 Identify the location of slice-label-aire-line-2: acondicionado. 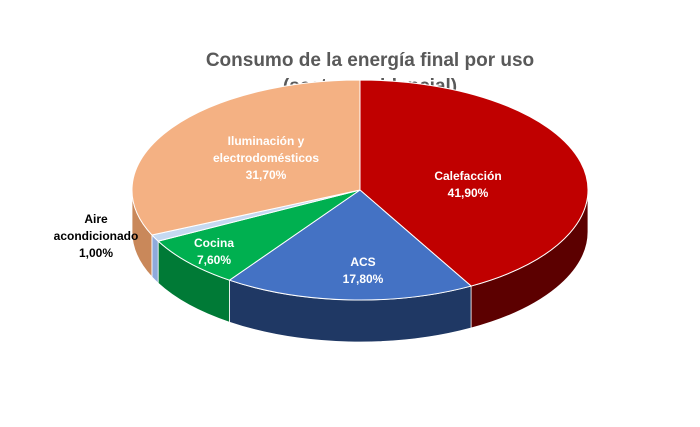
(96, 236).